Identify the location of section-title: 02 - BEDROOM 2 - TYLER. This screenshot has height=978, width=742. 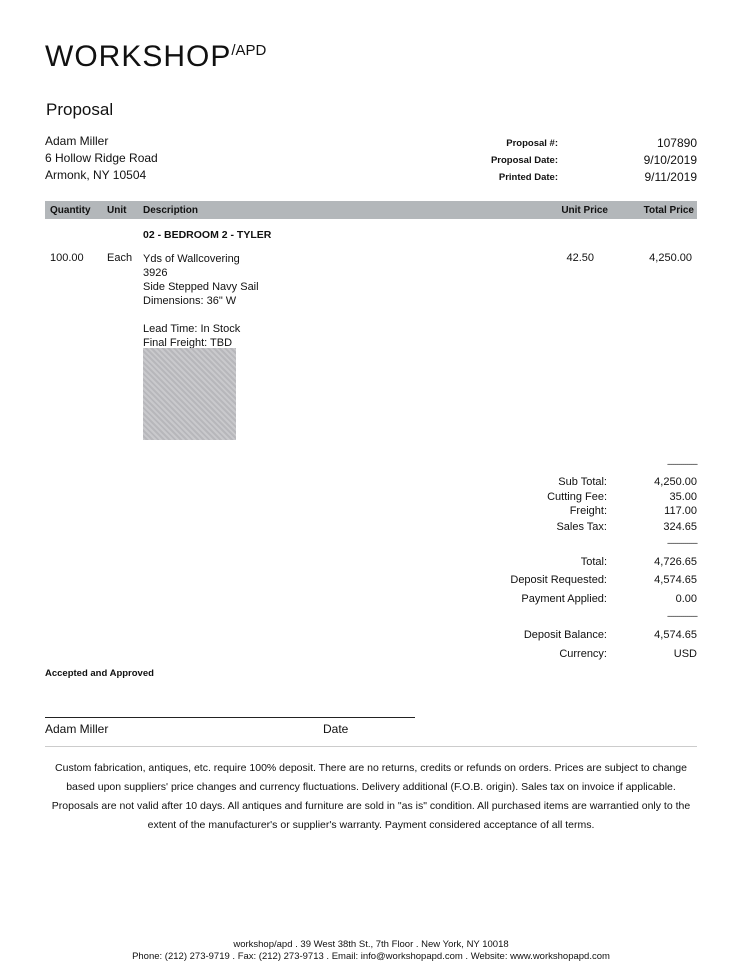
(207, 235).